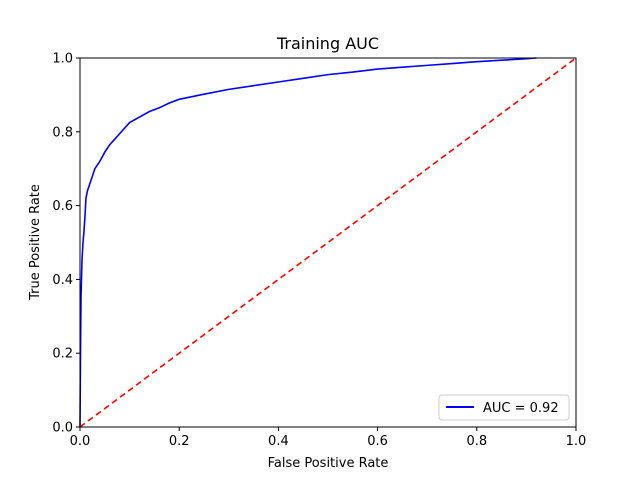 This screenshot has height=480, width=640. Describe the element at coordinates (35, 242) in the screenshot. I see `y-axis-label: True Positive Rate` at that location.